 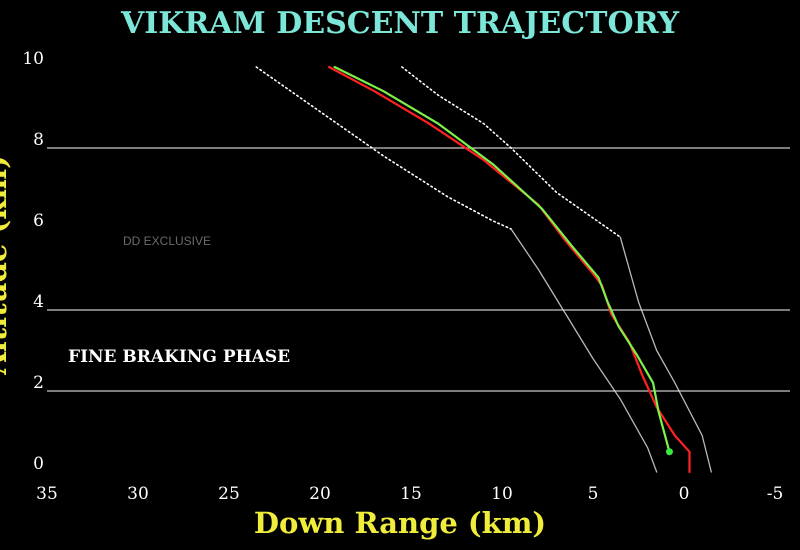 What do you see at coordinates (669, 452) in the screenshot?
I see `current-position-marker` at bounding box center [669, 452].